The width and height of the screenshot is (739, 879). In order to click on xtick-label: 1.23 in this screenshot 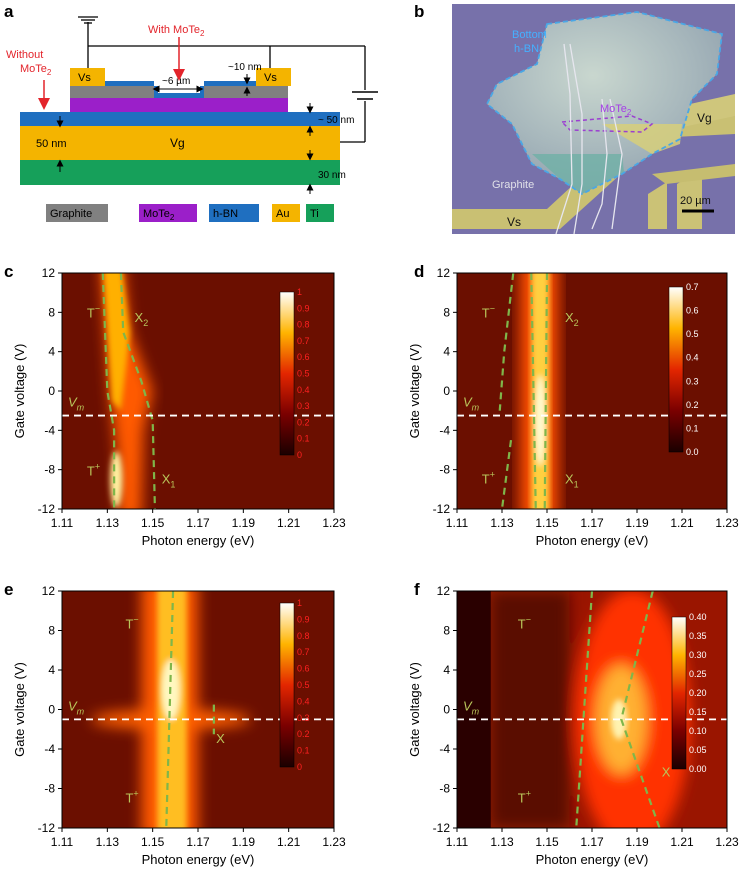, I will do `click(334, 842)`.